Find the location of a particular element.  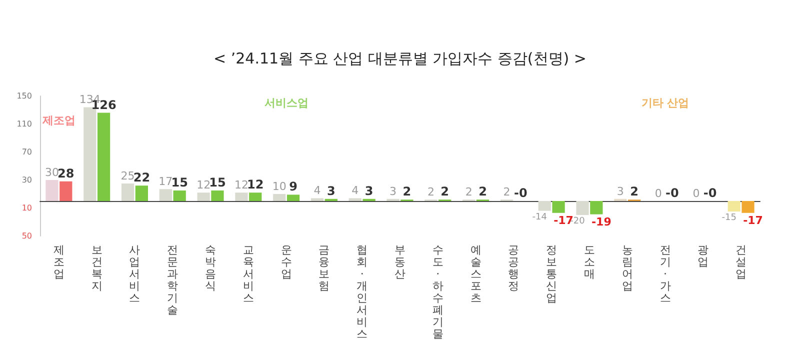

data-label: 25 is located at coordinates (127, 176).